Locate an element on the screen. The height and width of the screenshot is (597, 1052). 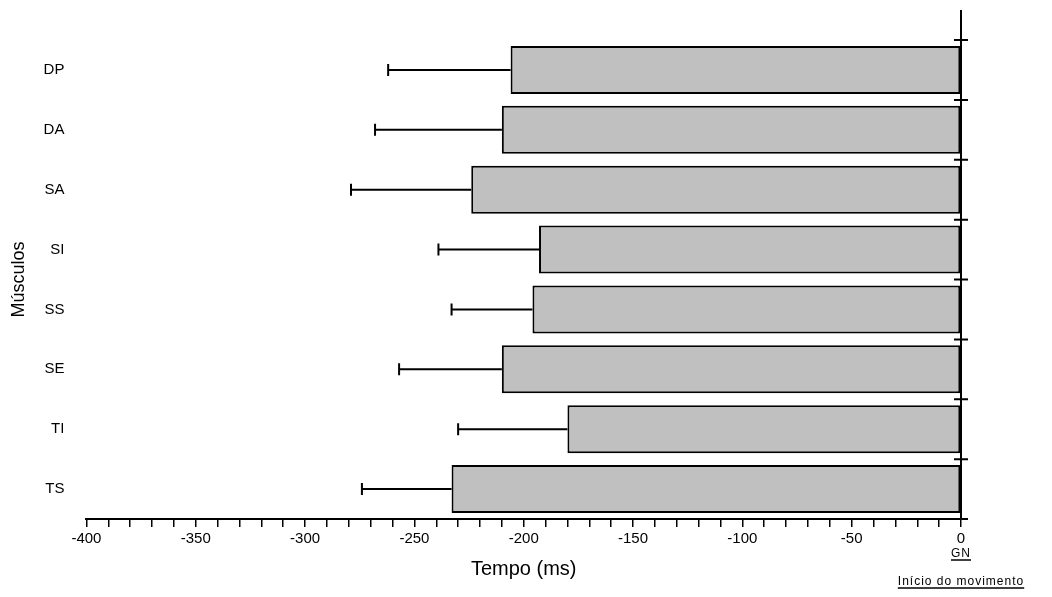
y-tick-label: SI is located at coordinates (57, 248).